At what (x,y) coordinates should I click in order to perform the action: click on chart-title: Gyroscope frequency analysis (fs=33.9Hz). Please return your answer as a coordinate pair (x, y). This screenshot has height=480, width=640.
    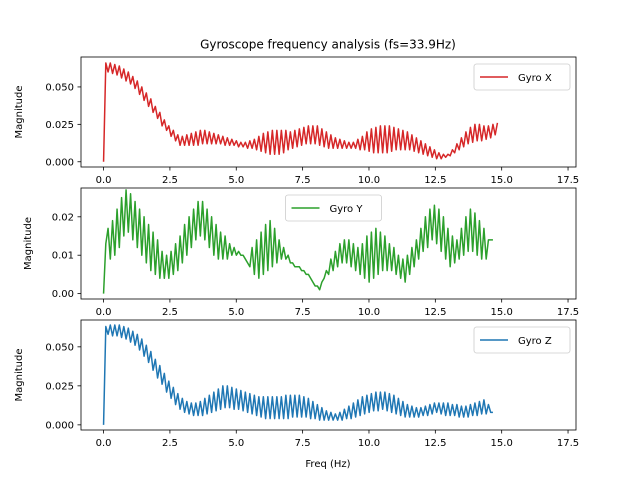
    Looking at the image, I should click on (328, 45).